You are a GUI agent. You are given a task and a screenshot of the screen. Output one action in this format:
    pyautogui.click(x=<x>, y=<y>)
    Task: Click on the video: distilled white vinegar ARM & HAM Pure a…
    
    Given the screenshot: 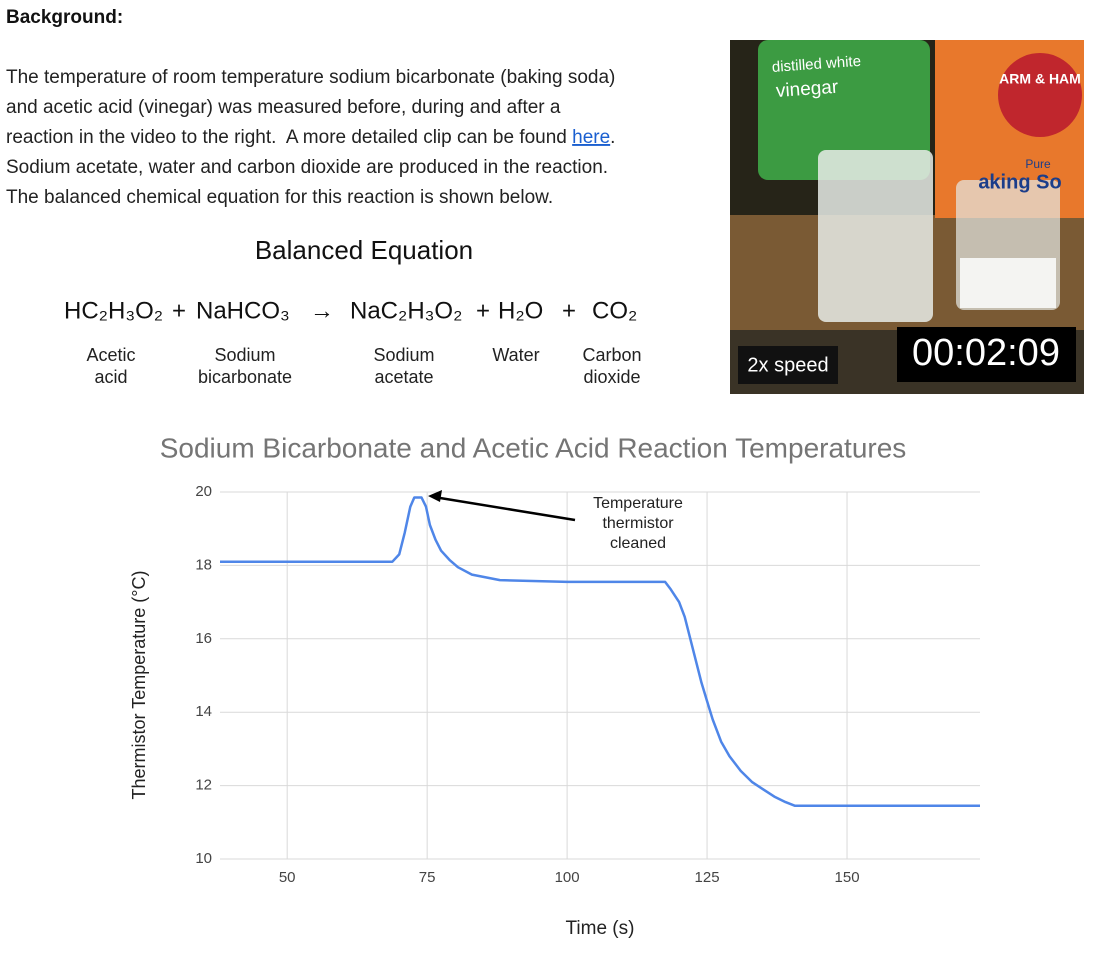 What is the action you would take?
    pyautogui.click(x=907, y=217)
    